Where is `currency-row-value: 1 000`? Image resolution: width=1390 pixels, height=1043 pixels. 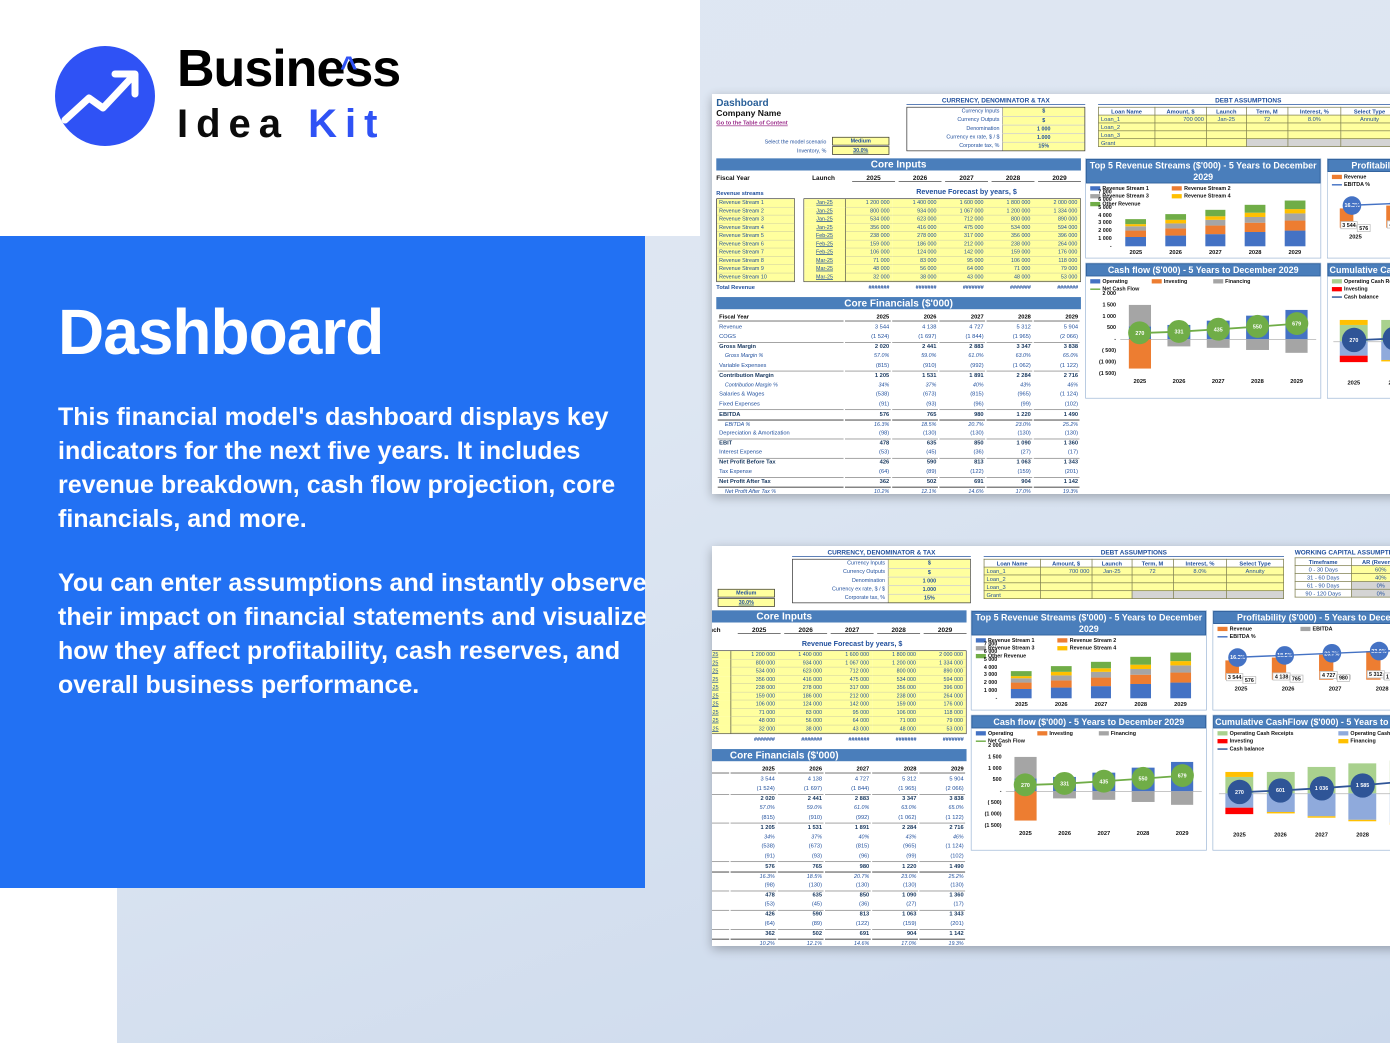 currency-row-value: 1 000 is located at coordinates (1043, 129).